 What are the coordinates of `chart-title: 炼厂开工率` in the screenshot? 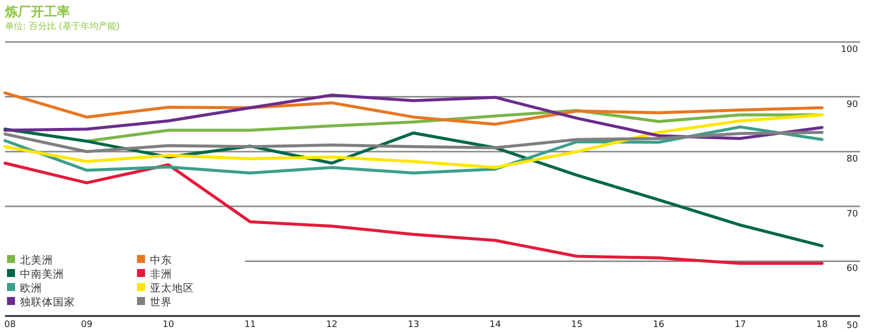 It's located at (37, 12).